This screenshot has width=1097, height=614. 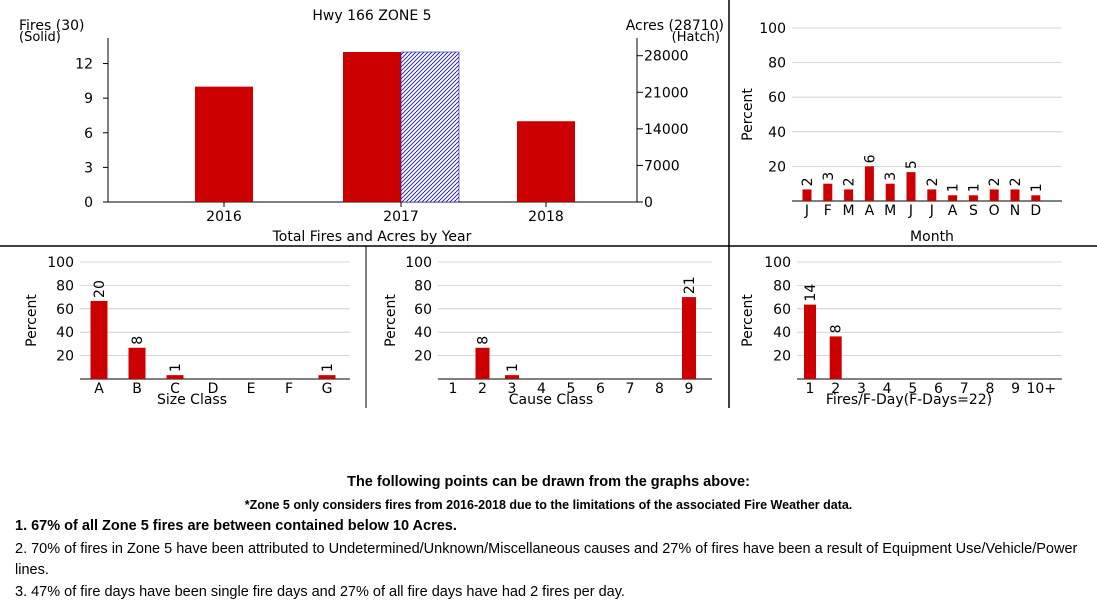 I want to click on x-tick-label: D, so click(x=213, y=389).